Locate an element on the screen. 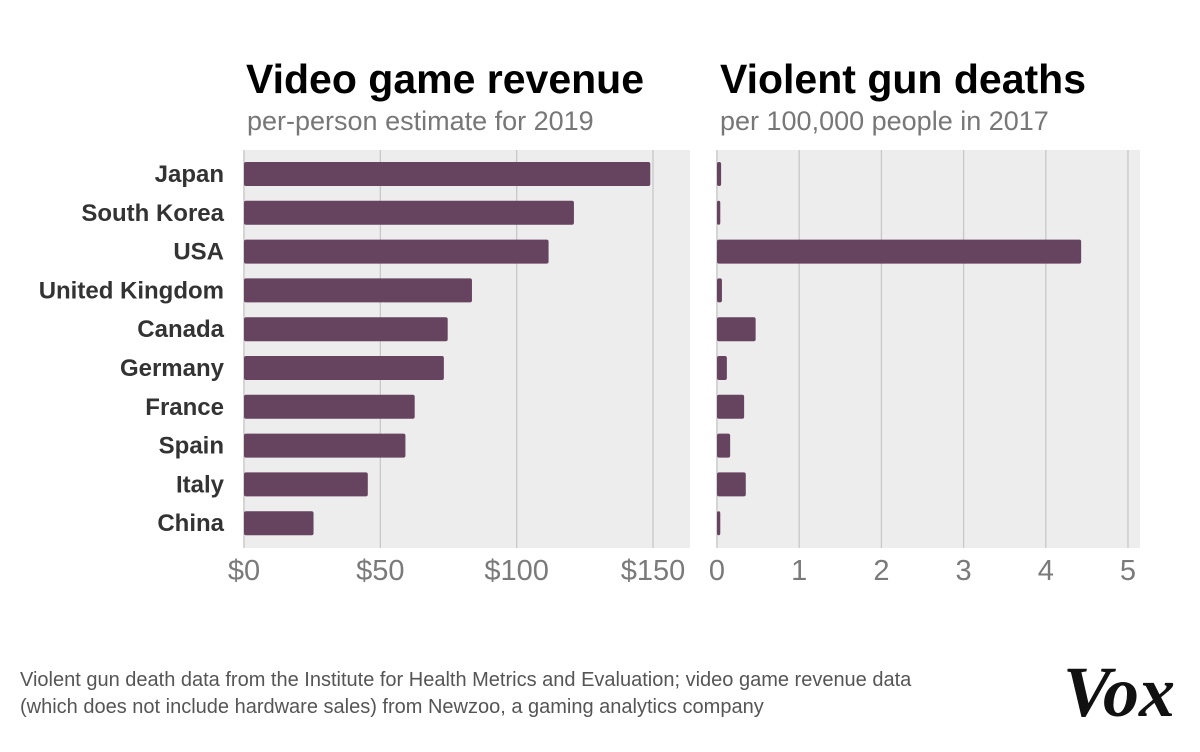  x-tick-label: $100 is located at coordinates (516, 571).